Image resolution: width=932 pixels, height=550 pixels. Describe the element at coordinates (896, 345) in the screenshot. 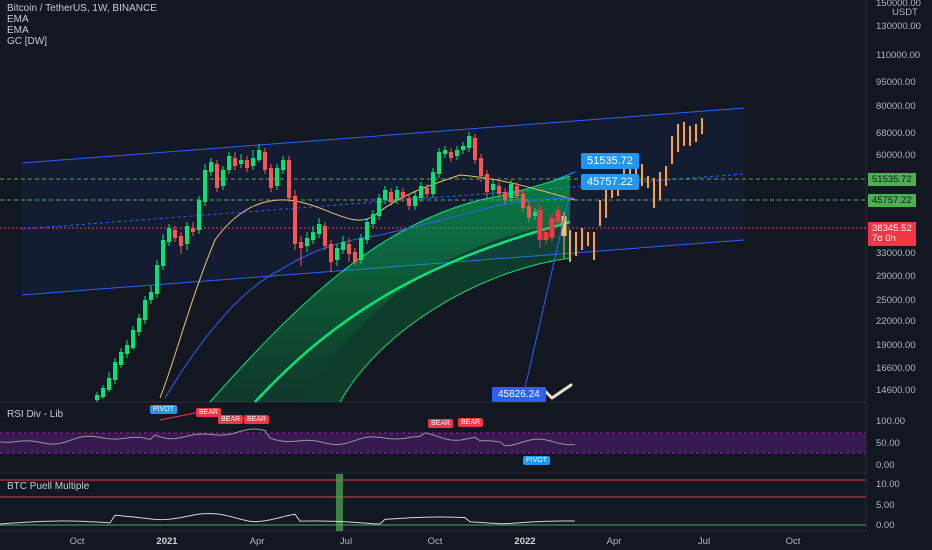

I see `price-label: 19000.00` at that location.